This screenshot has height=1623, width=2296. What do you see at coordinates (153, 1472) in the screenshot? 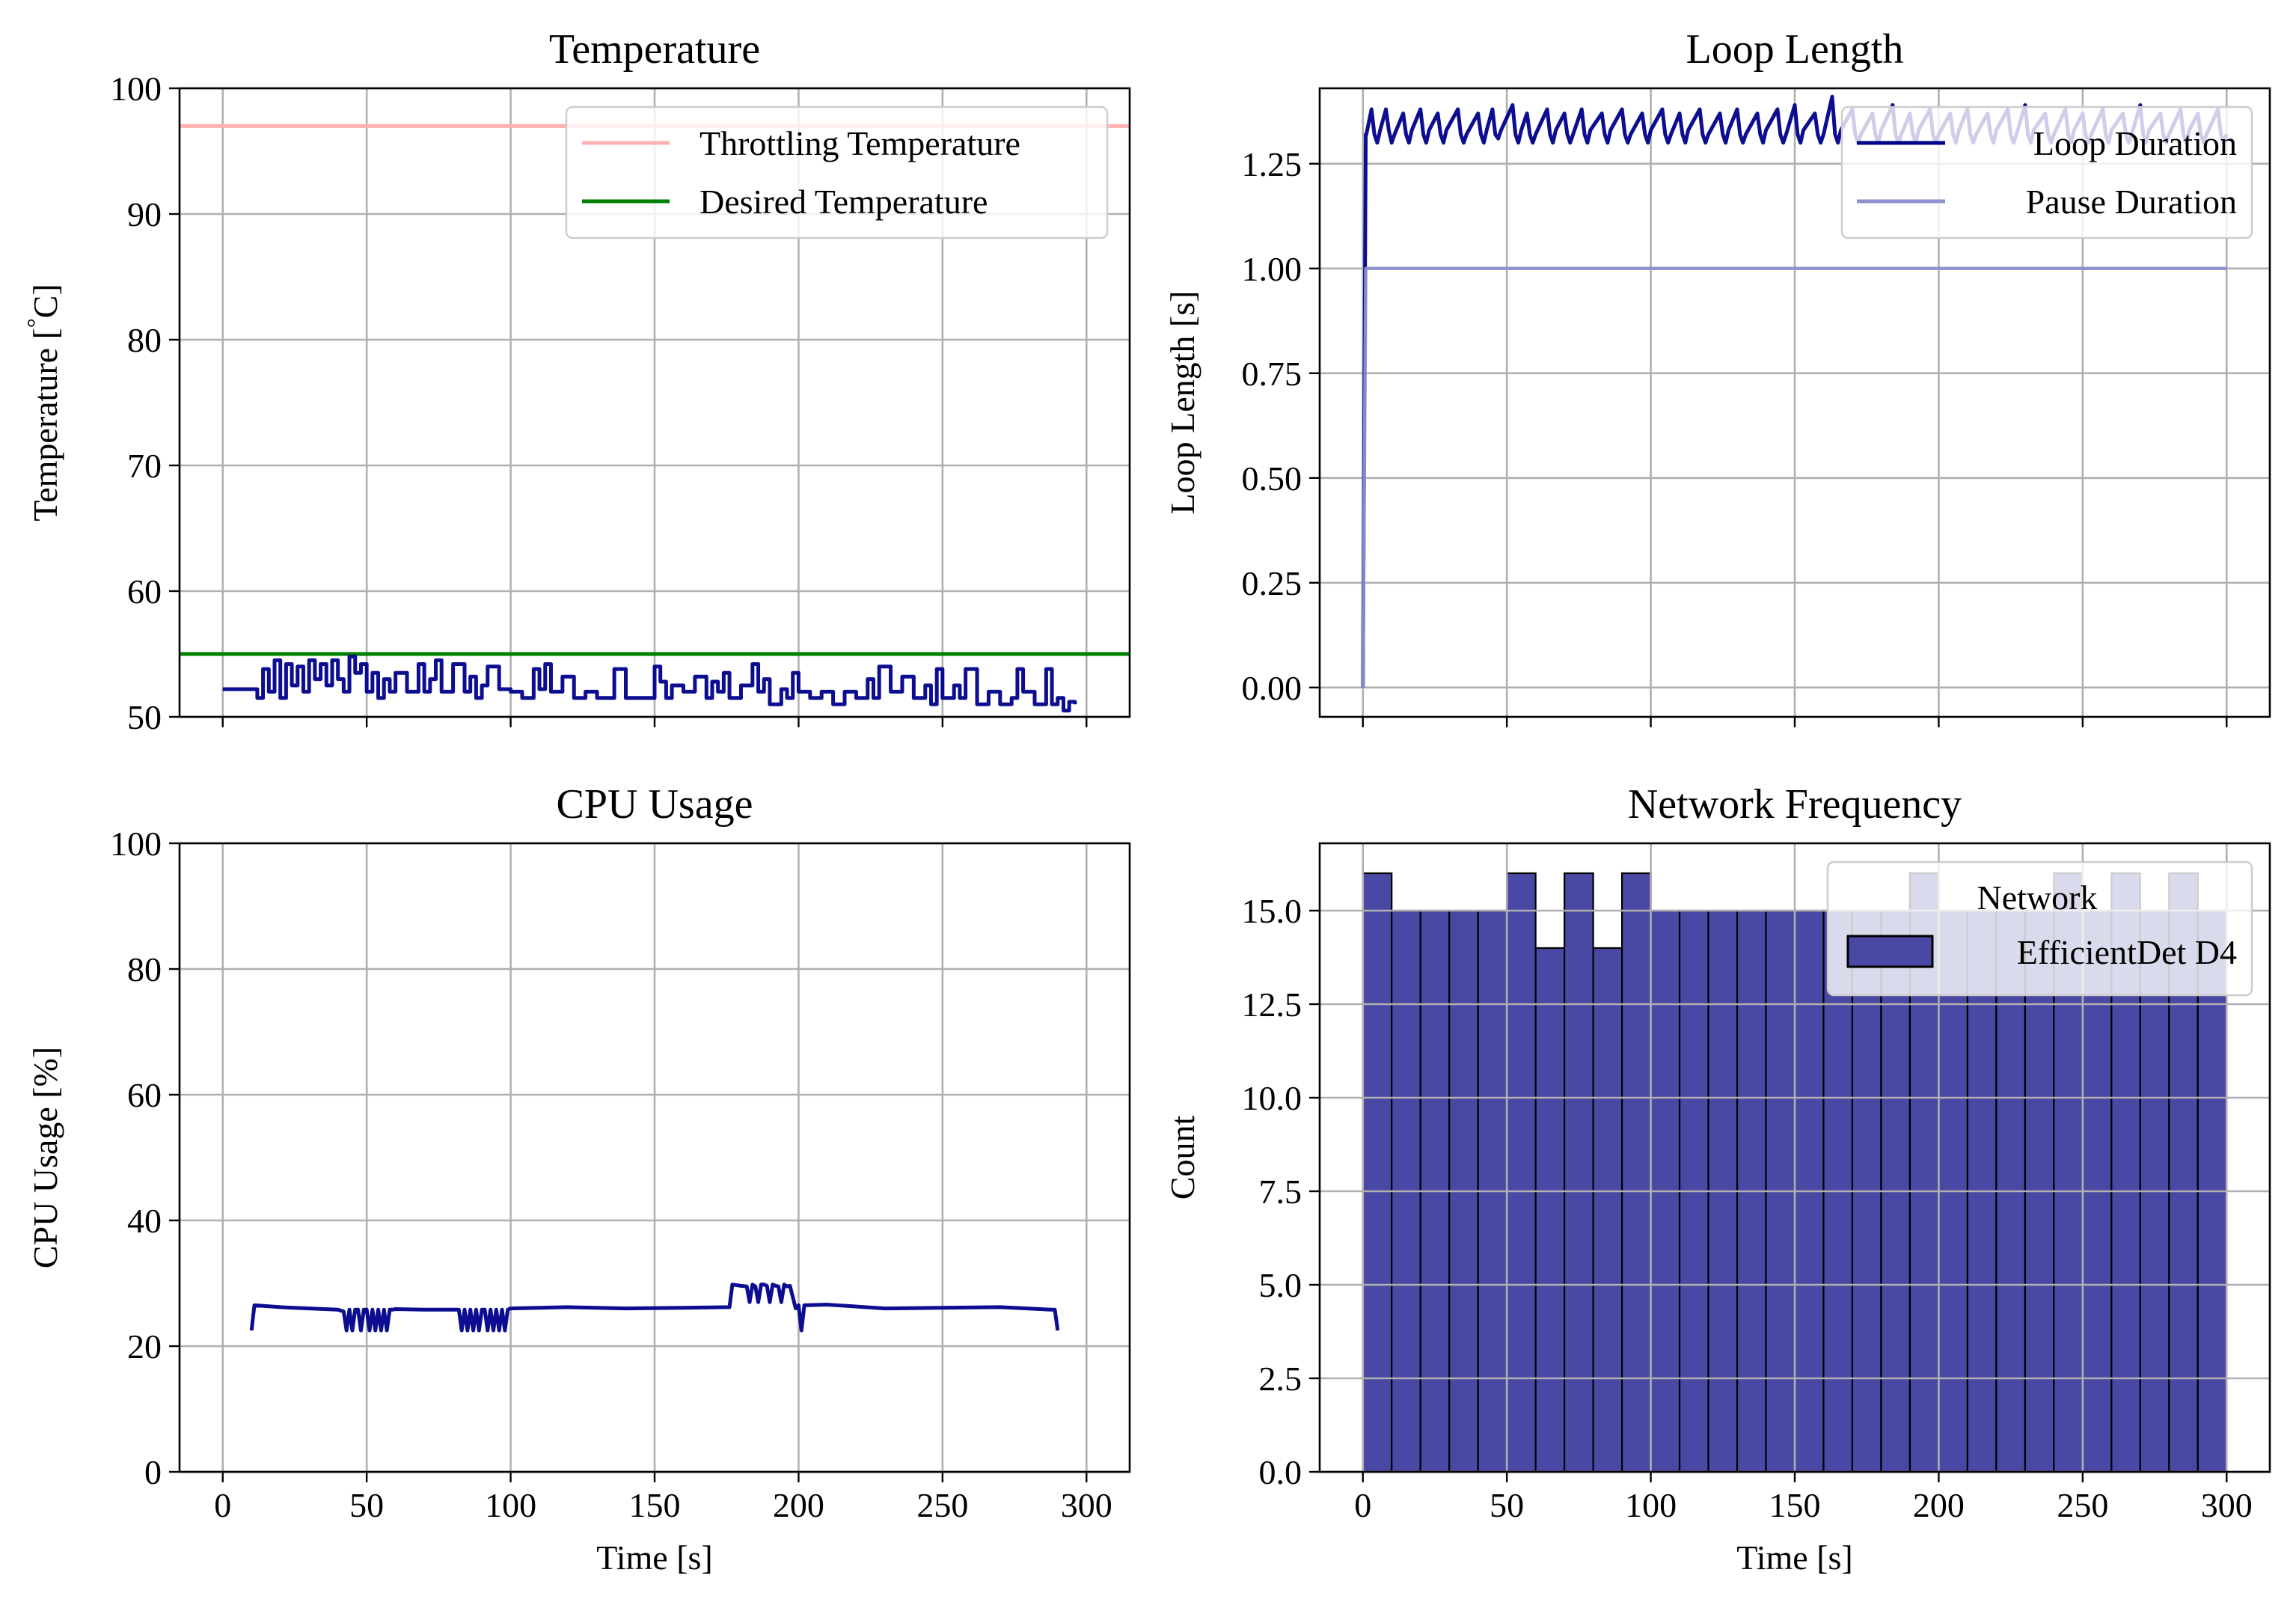
I see `y-tick-label: 0` at bounding box center [153, 1472].